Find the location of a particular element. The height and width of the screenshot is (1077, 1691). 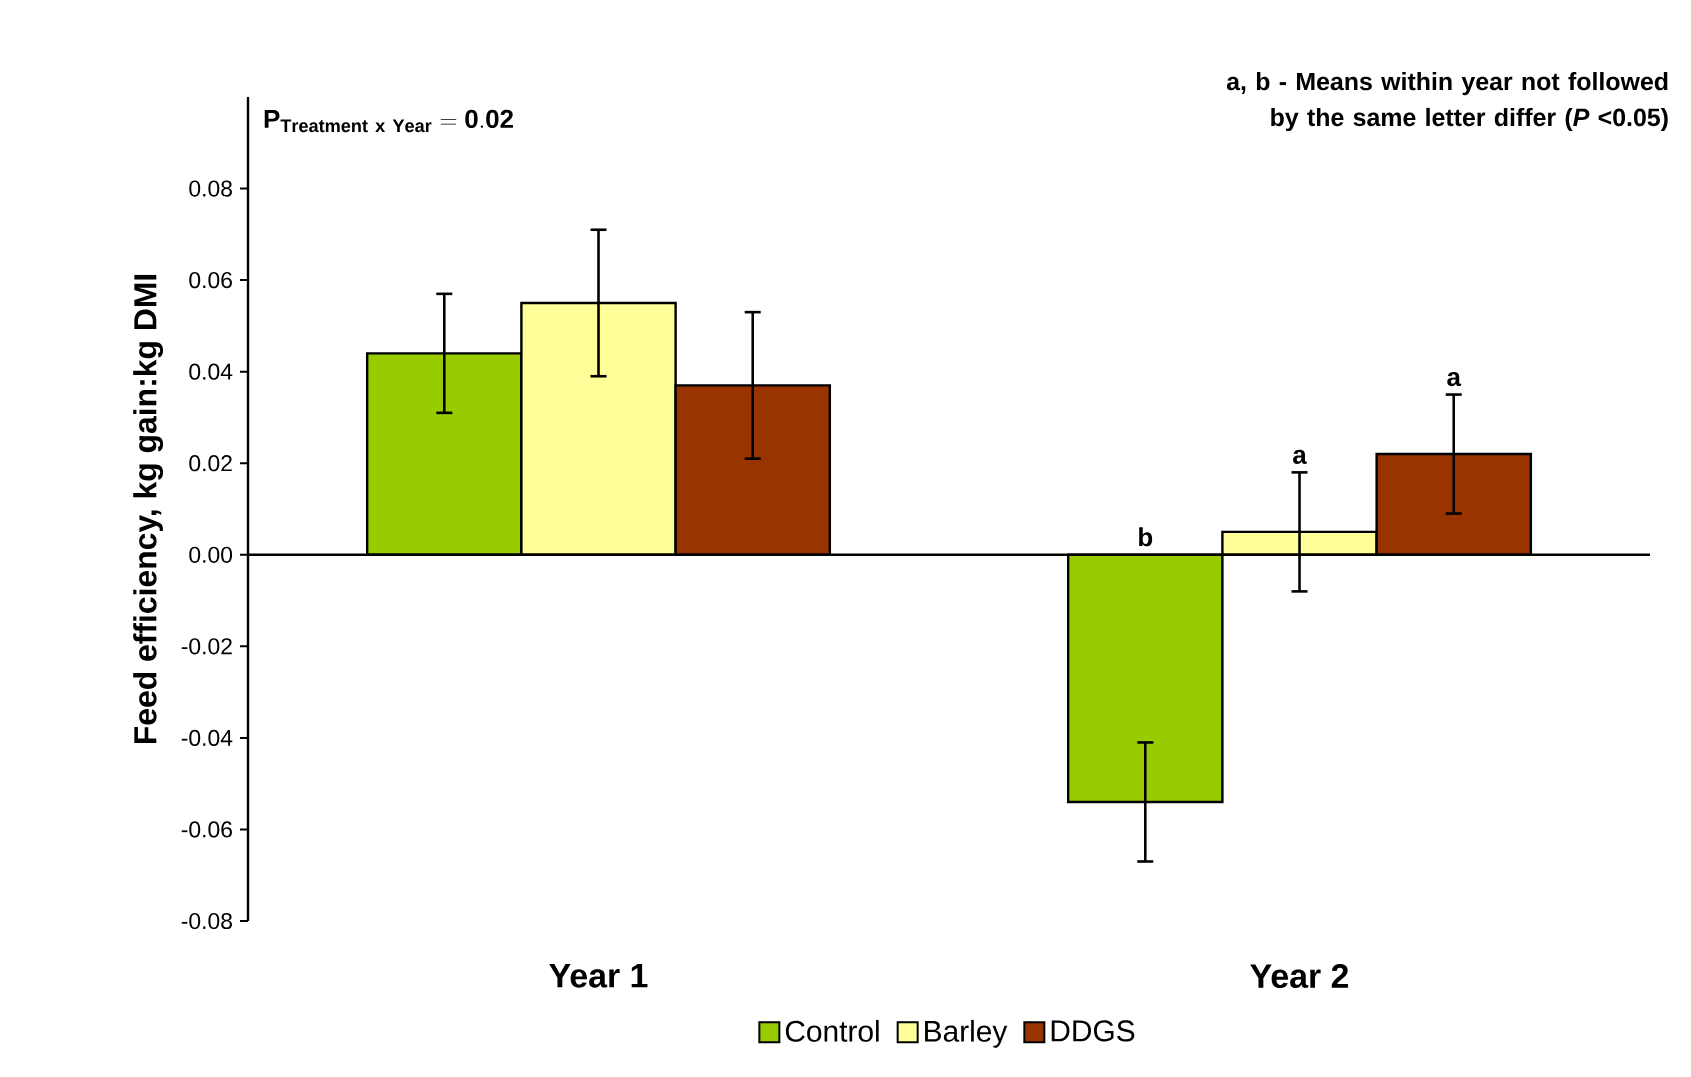

legend-label: Control is located at coordinates (832, 1030).